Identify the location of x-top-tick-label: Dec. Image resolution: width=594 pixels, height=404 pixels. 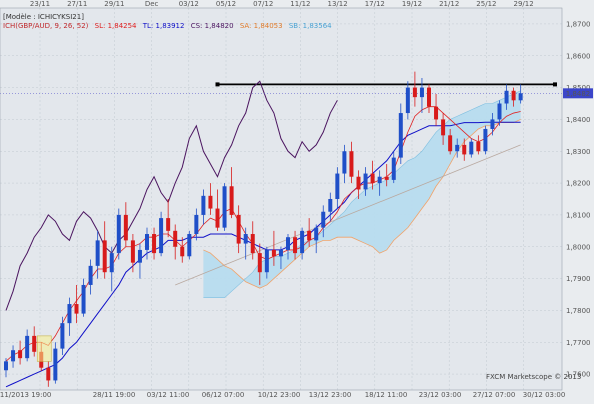
(152, 4).